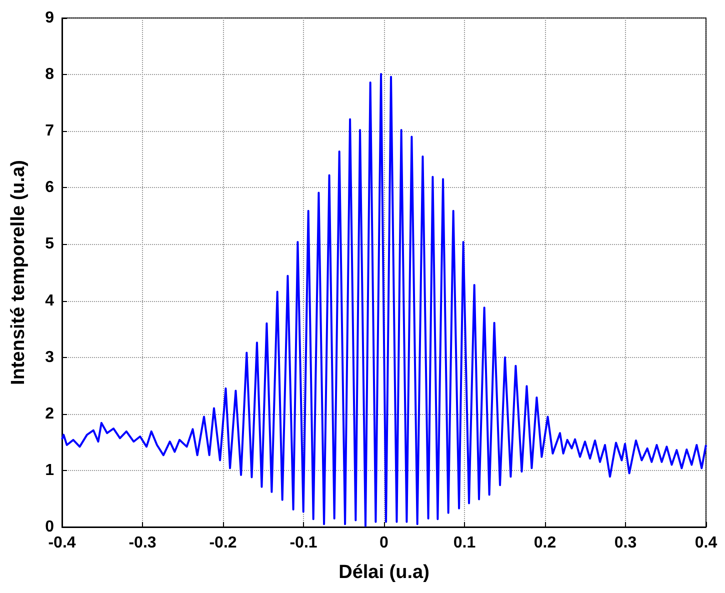 The height and width of the screenshot is (593, 725). What do you see at coordinates (49, 18) in the screenshot?
I see `y-tick-label: 9` at bounding box center [49, 18].